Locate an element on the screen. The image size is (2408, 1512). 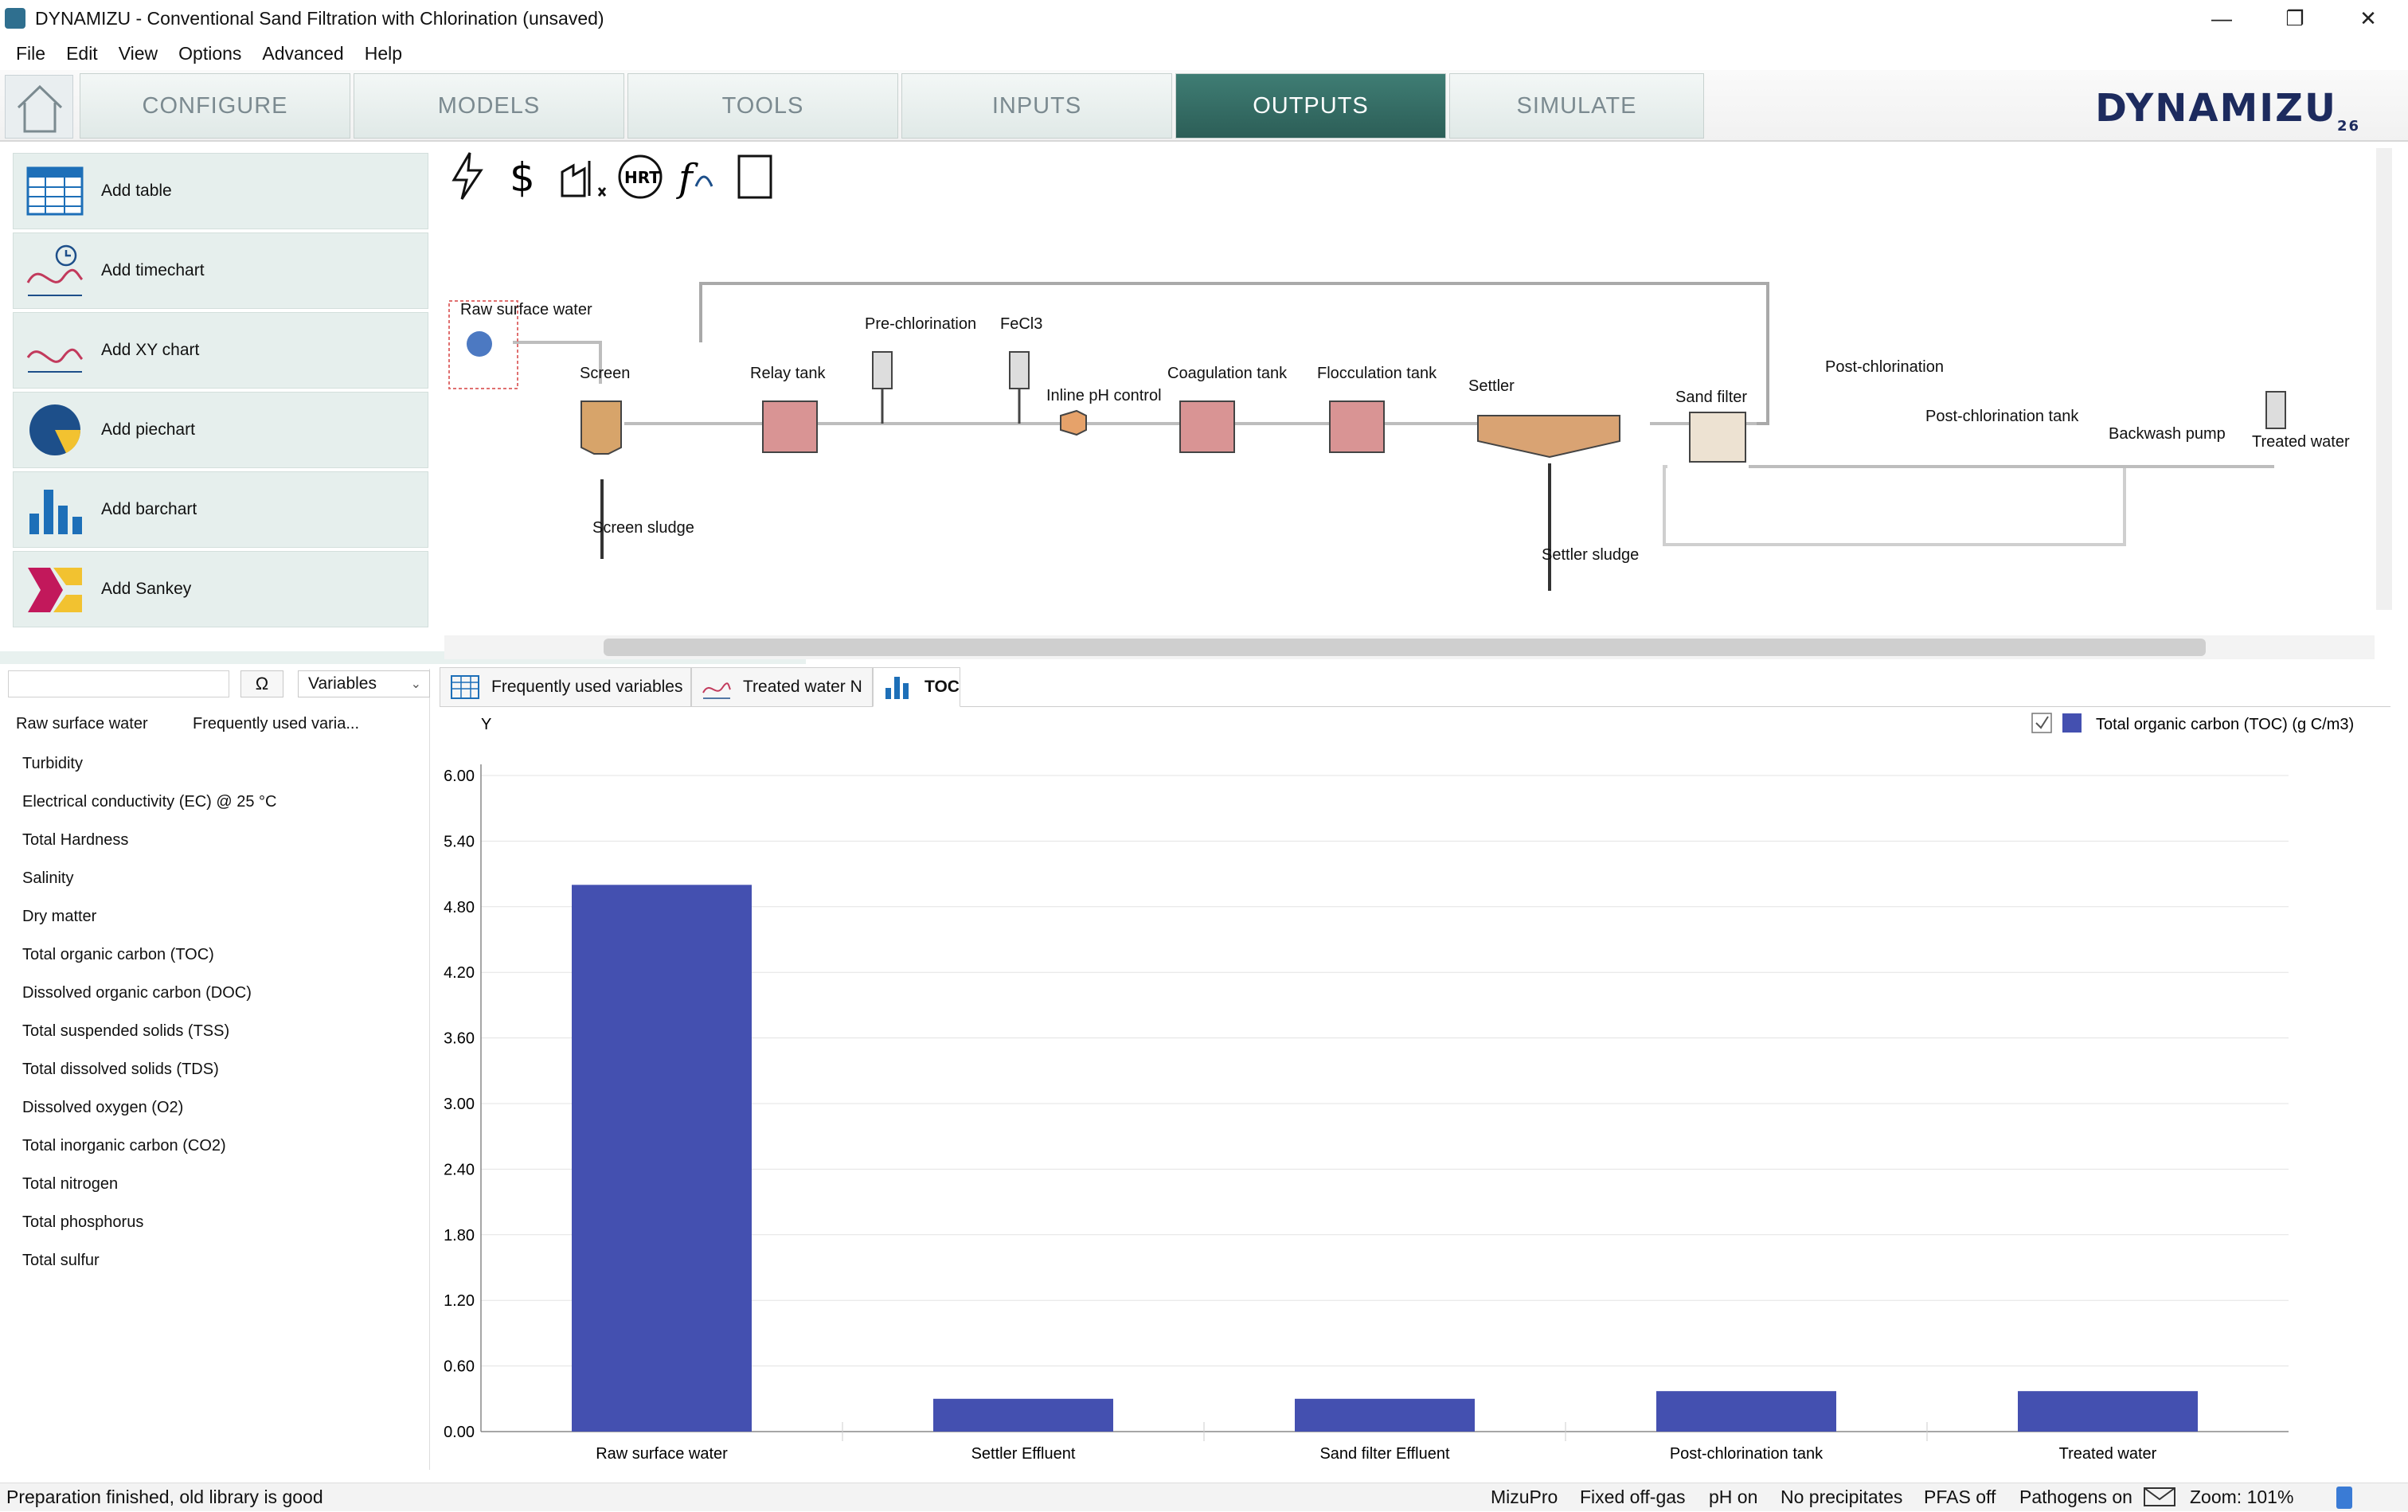
x-tick-label: Settler Effluent is located at coordinates (1023, 1454).